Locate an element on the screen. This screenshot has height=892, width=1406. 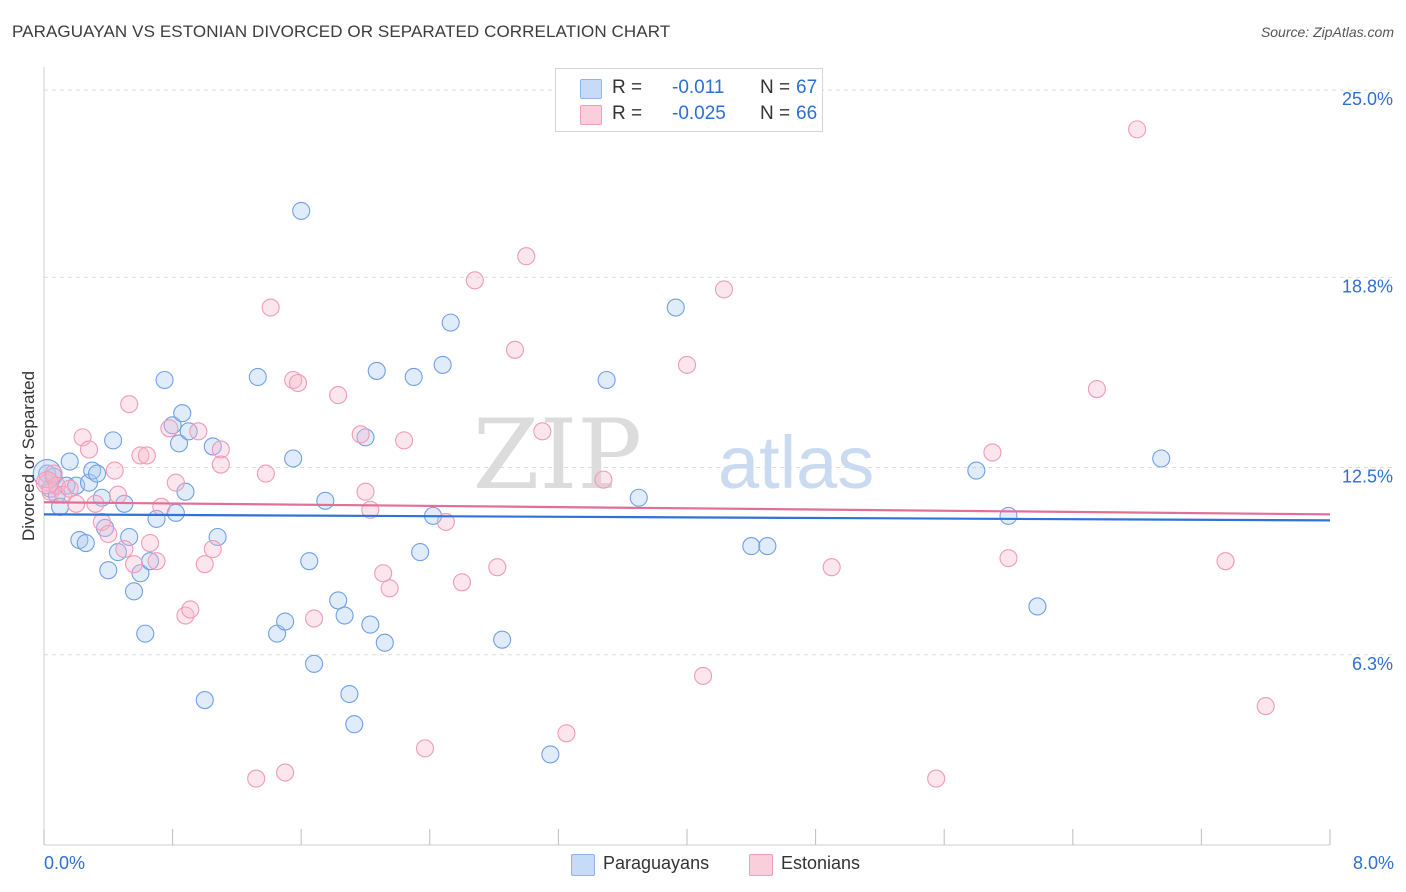
legend-label: Estonians is located at coordinates (821, 863).